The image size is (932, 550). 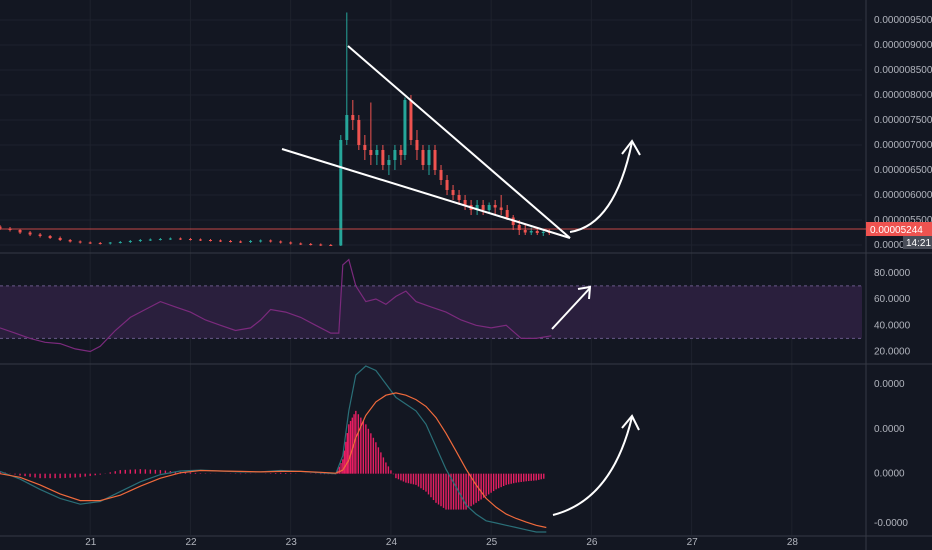 I want to click on rsi-axis-tick-label: 40.0000, so click(x=892, y=325).